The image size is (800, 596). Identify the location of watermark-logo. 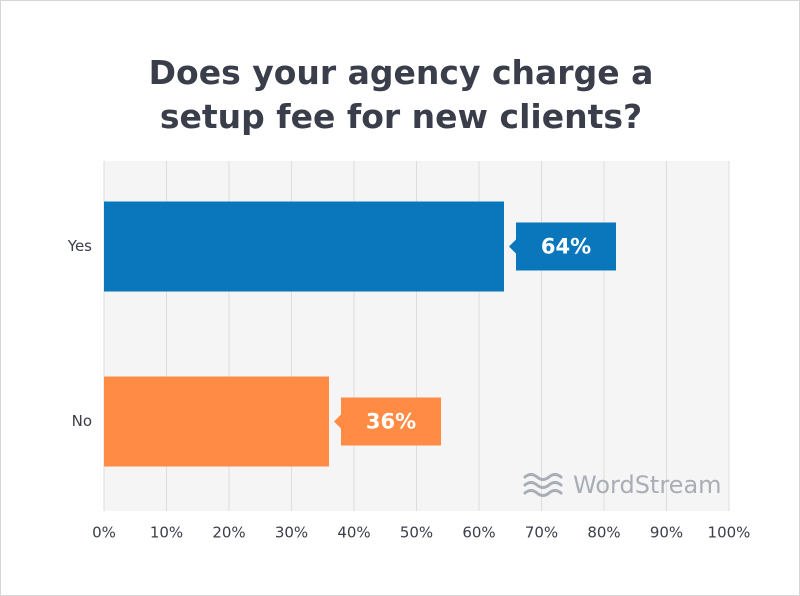
(543, 485).